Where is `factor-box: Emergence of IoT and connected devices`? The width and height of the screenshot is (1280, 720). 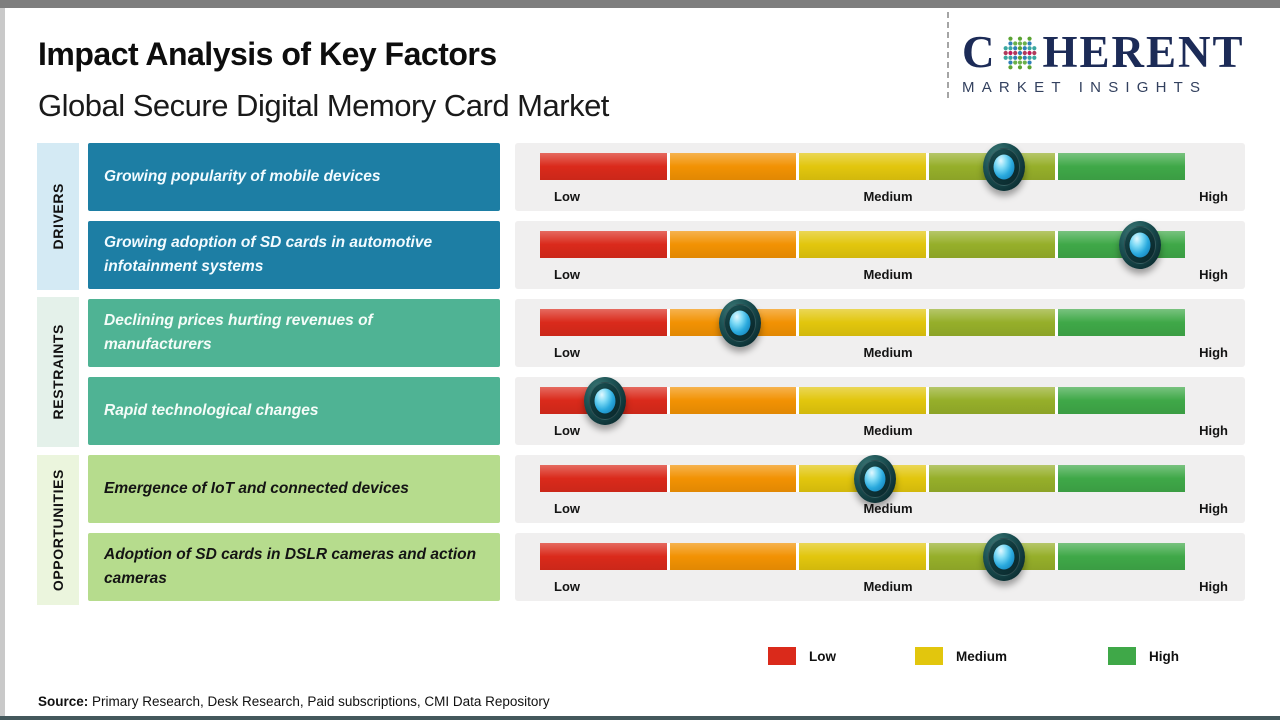 factor-box: Emergence of IoT and connected devices is located at coordinates (294, 489).